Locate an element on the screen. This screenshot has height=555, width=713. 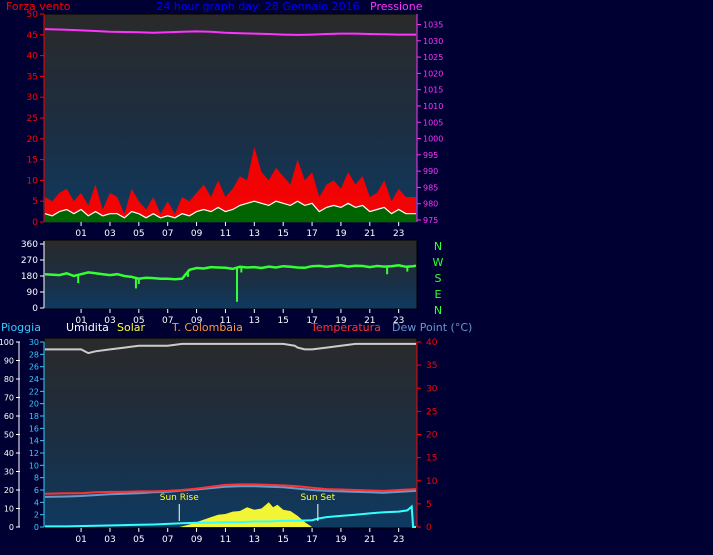
right-axis-label: 1025 is located at coordinates (433, 57).